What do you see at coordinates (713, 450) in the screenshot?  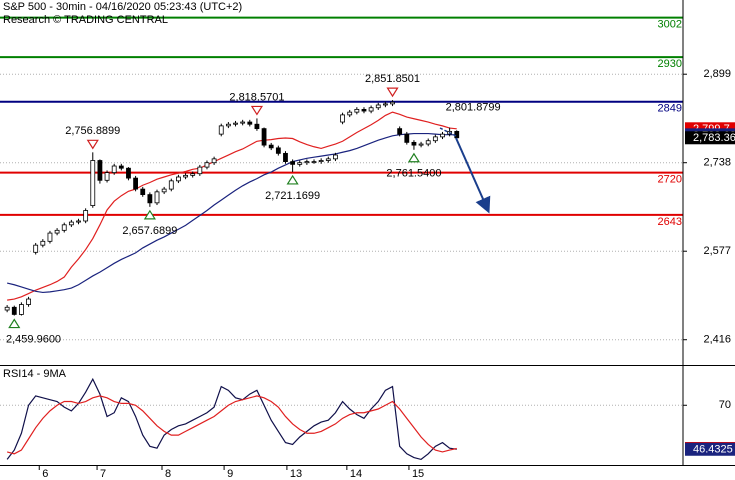 I see `value-tag-label: 46.4325` at bounding box center [713, 450].